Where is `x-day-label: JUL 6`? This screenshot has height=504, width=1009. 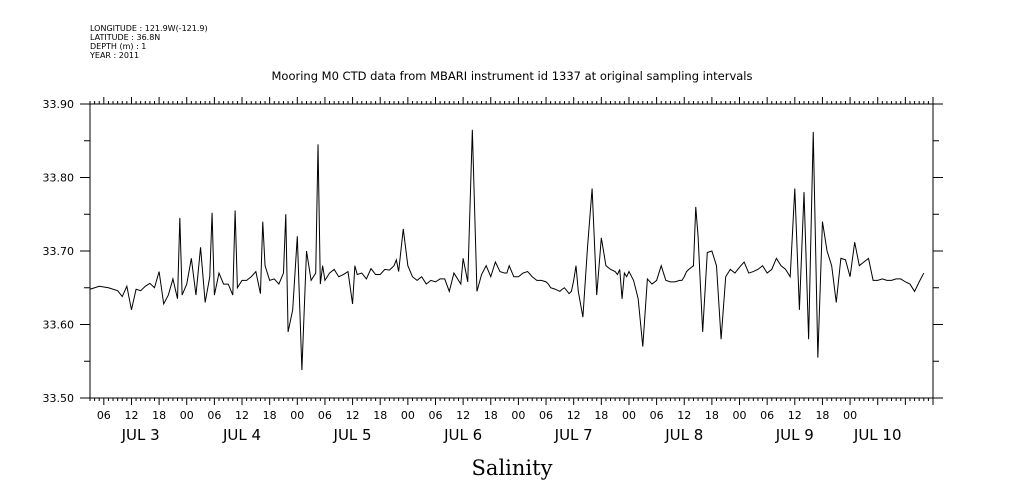
x-day-label: JUL 6 is located at coordinates (462, 435).